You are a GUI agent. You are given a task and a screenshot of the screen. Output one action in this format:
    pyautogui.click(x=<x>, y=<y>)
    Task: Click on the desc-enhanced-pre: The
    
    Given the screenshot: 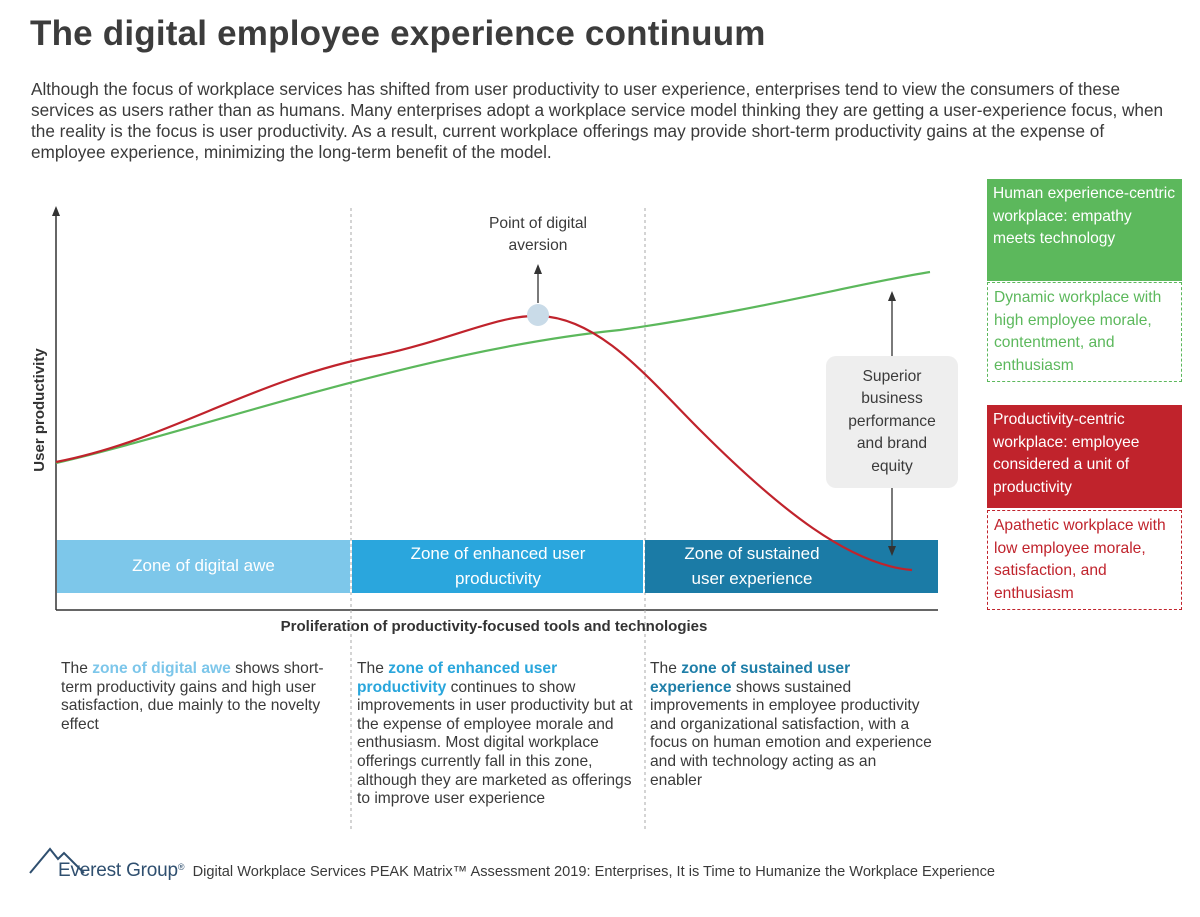 What is the action you would take?
    pyautogui.click(x=373, y=668)
    